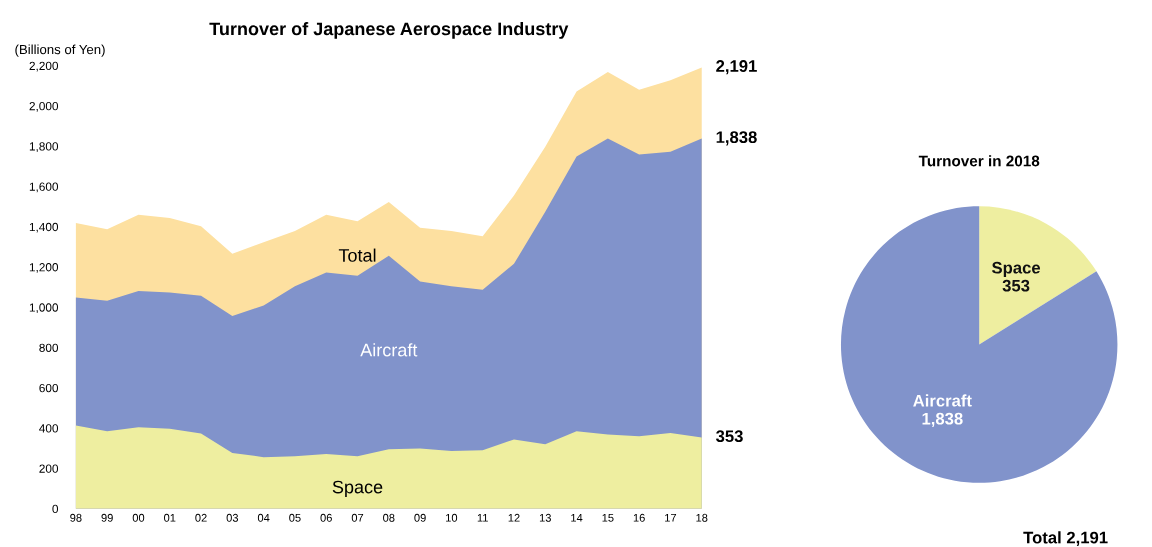 The width and height of the screenshot is (1152, 547). Describe the element at coordinates (44, 66) in the screenshot. I see `y-tick-label: 2,200` at that location.